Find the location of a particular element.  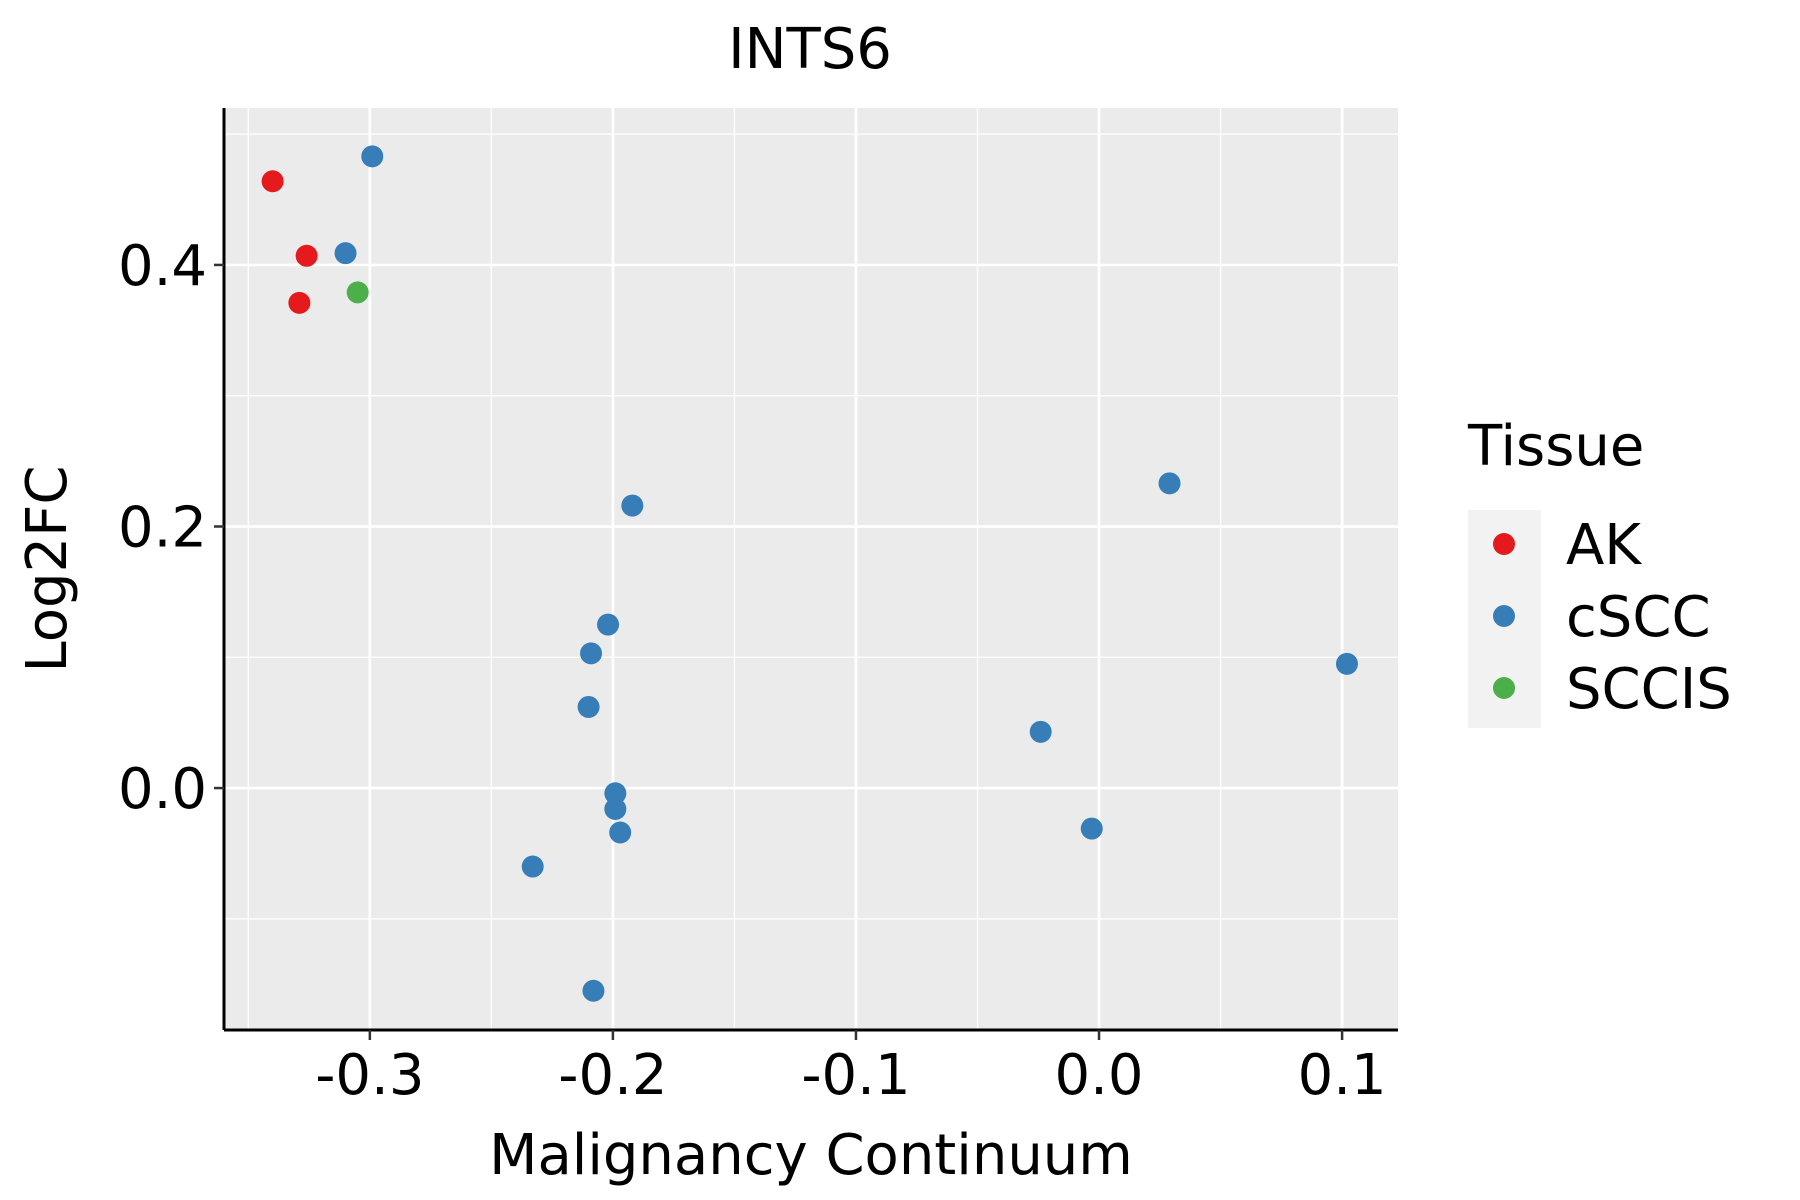

legend-title: Tissue is located at coordinates (1555, 446).